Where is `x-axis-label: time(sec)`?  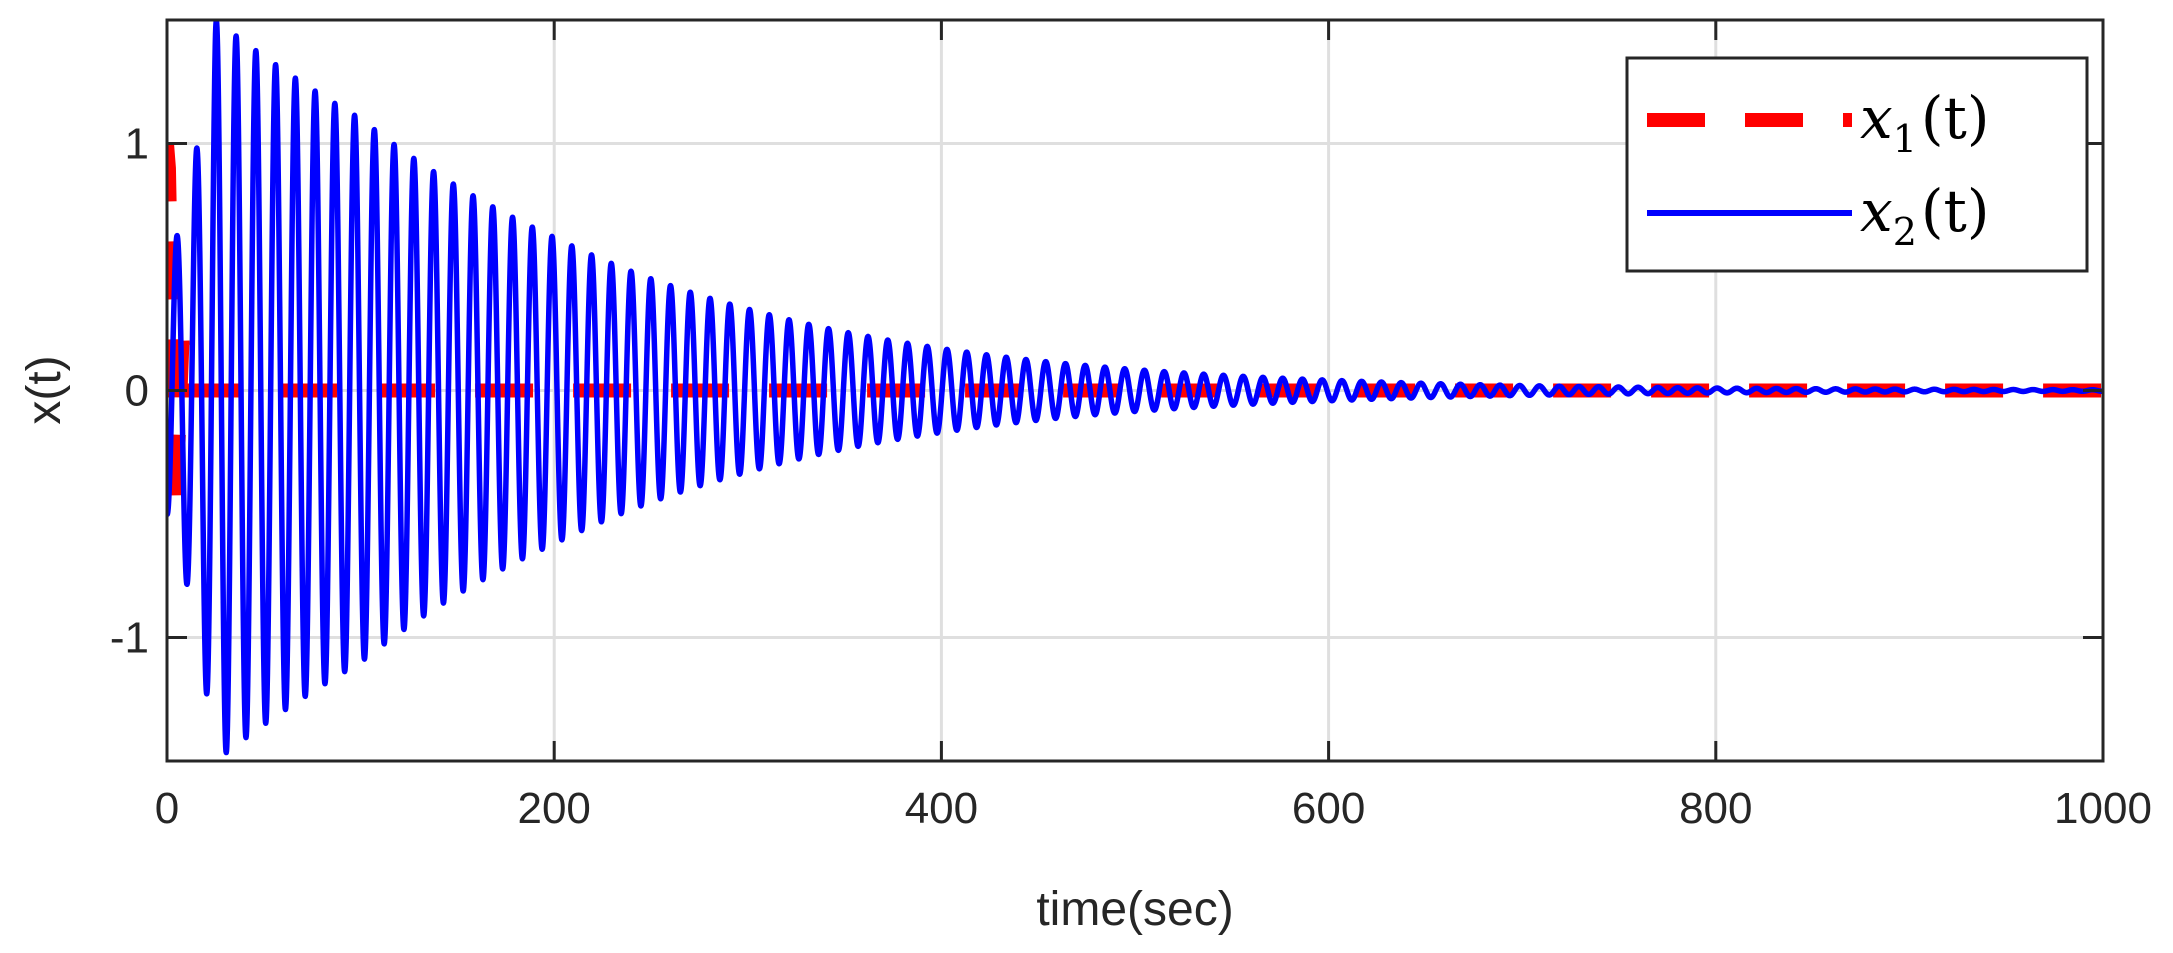 x-axis-label: time(sec) is located at coordinates (1134, 909).